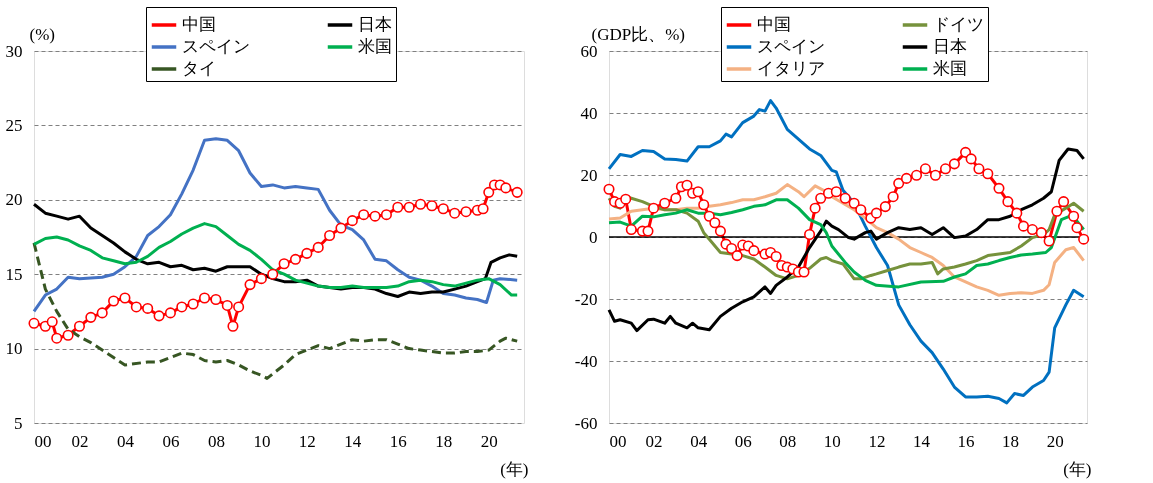 This screenshot has width=1153, height=483. Describe the element at coordinates (958, 24) in the screenshot. I see `legend-label: ドイツ` at that location.